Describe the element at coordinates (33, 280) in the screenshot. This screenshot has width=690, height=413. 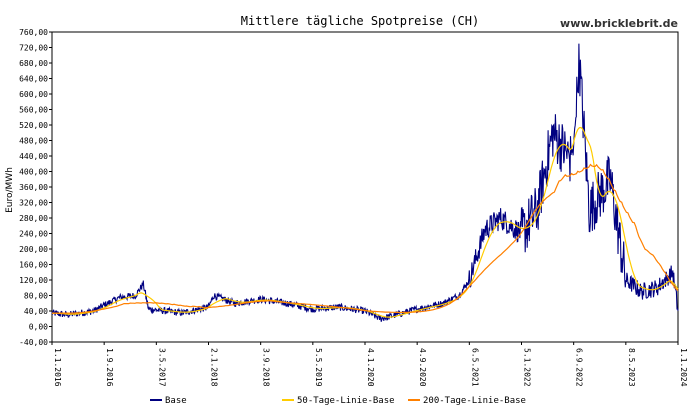
I see `y-tick-label: 120,00` at that location.